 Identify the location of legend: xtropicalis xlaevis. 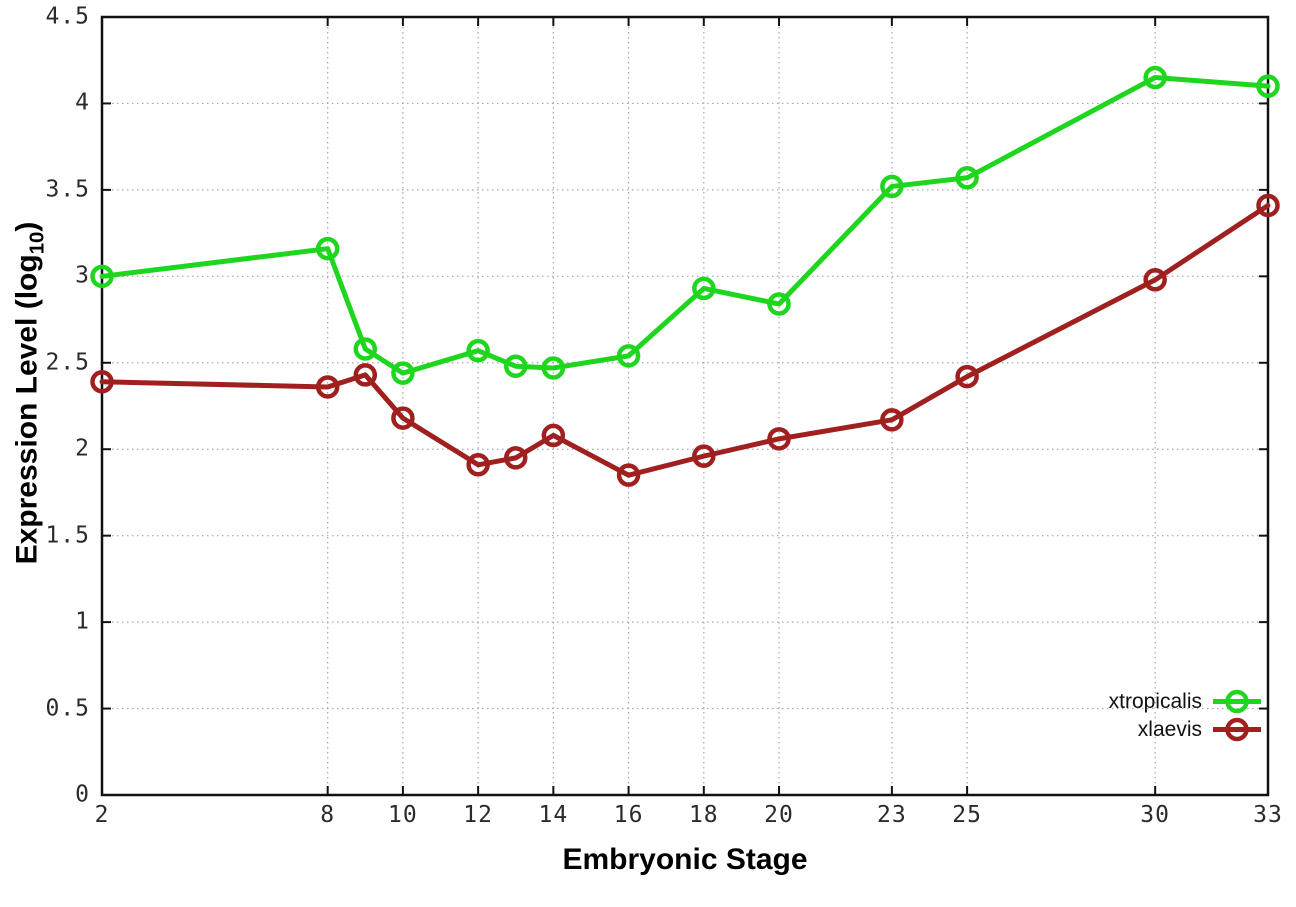
(1185, 715).